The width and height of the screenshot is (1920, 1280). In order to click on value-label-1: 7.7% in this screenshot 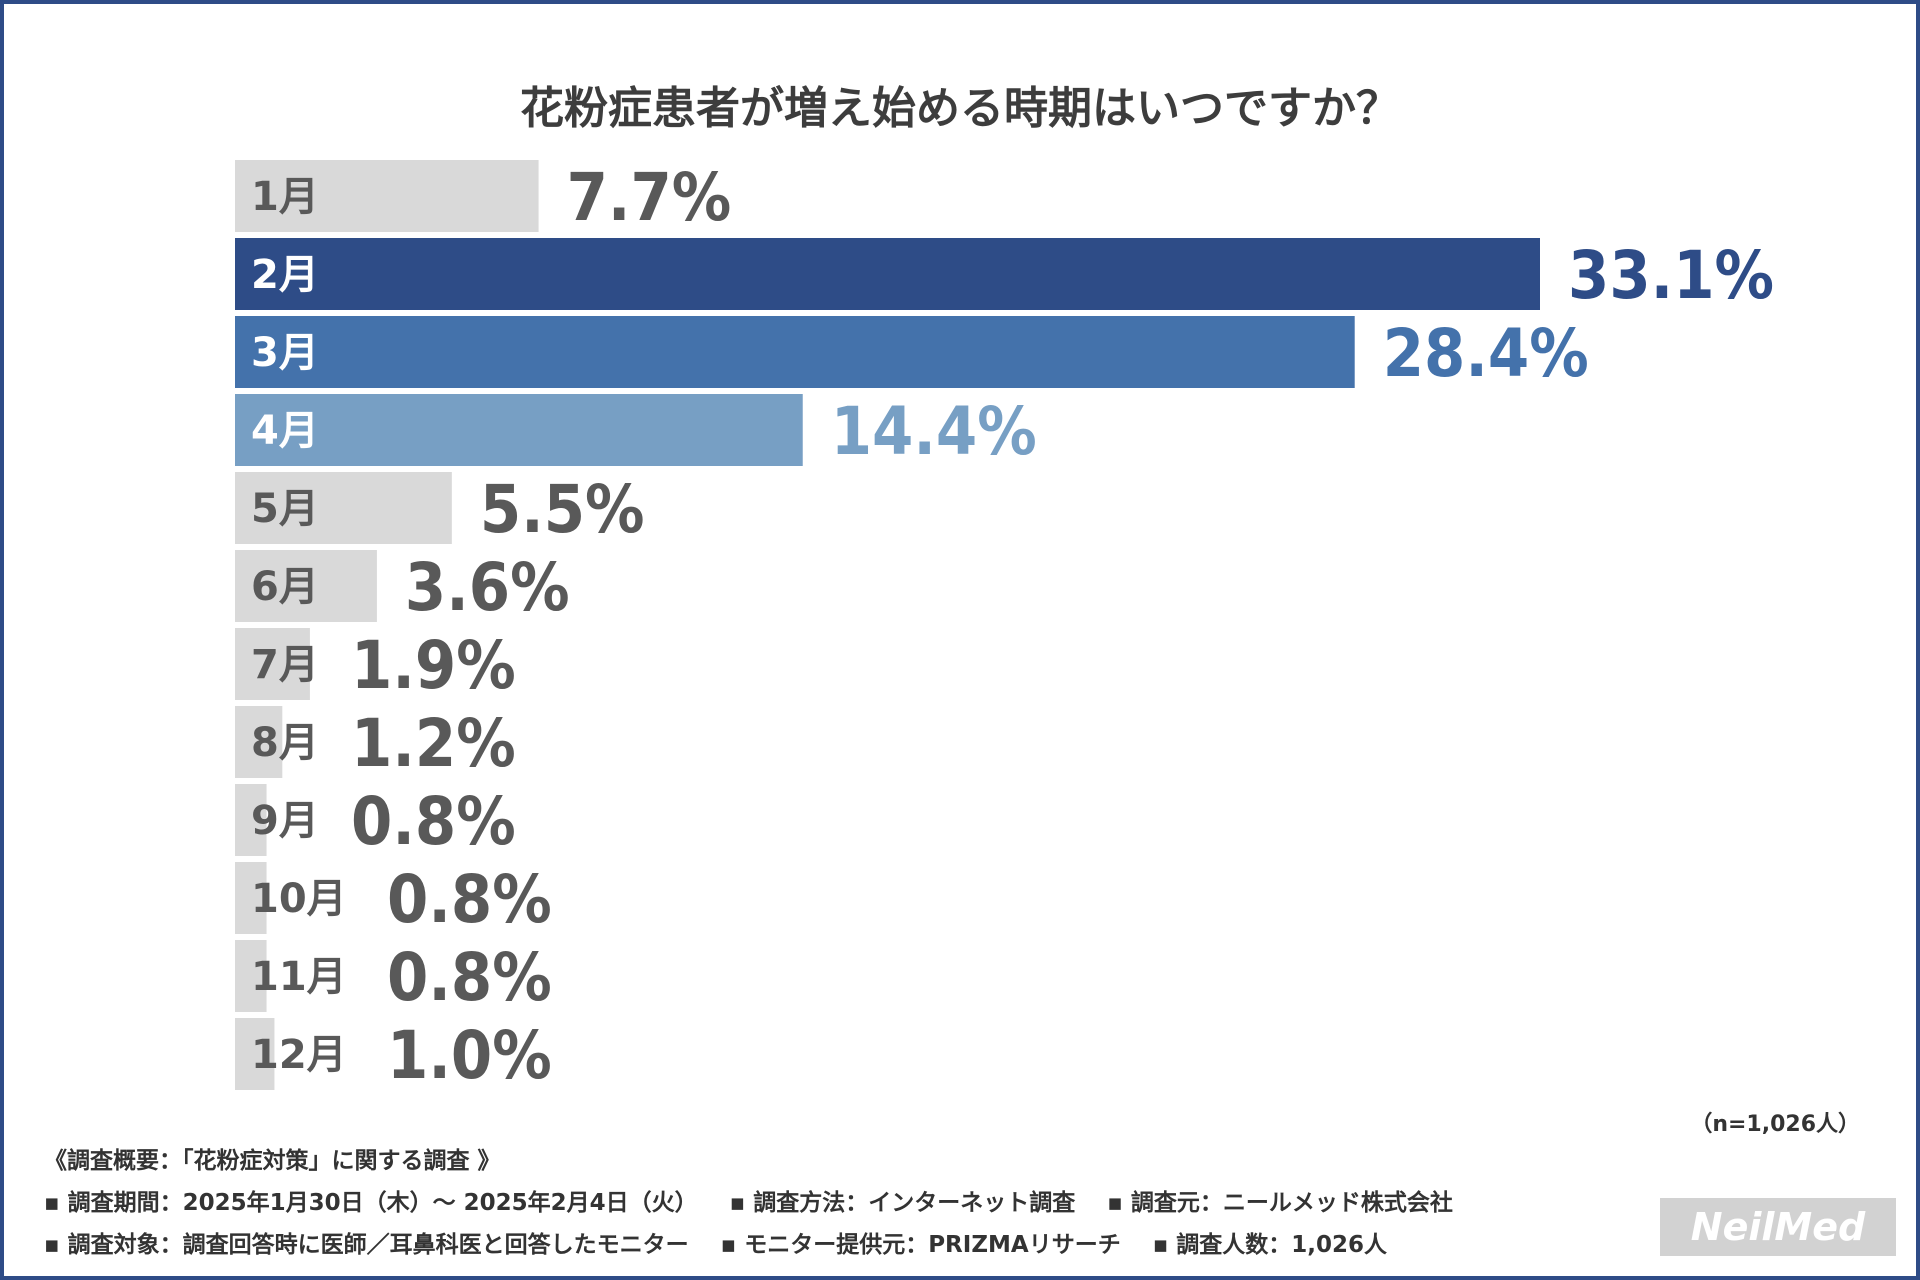, I will do `click(649, 197)`.